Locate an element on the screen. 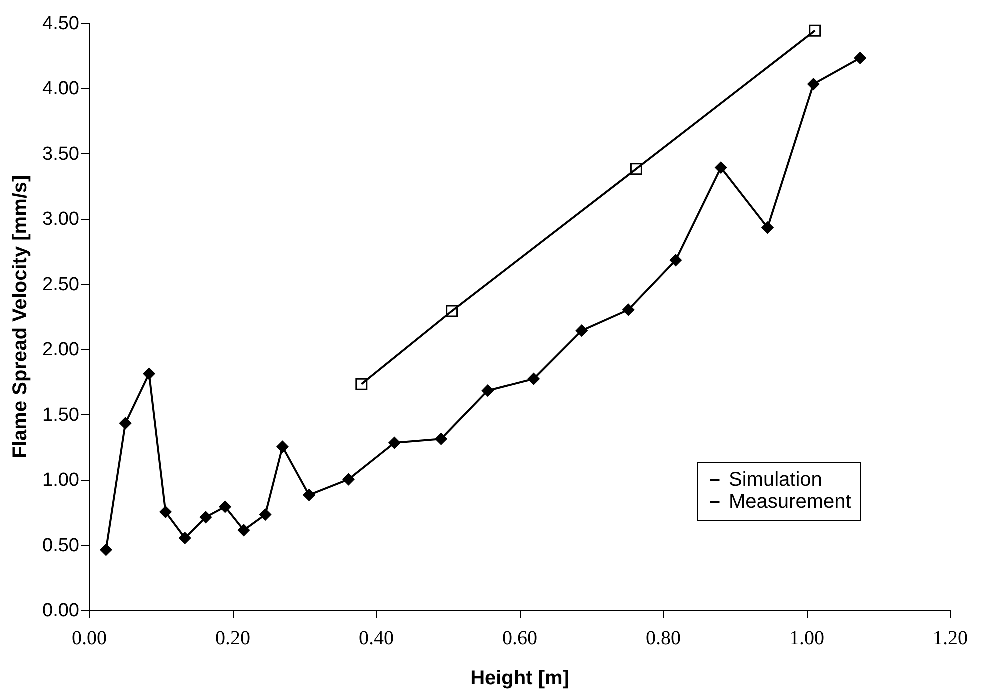 The width and height of the screenshot is (998, 698). x-tick-label: 0.40 is located at coordinates (376, 639).